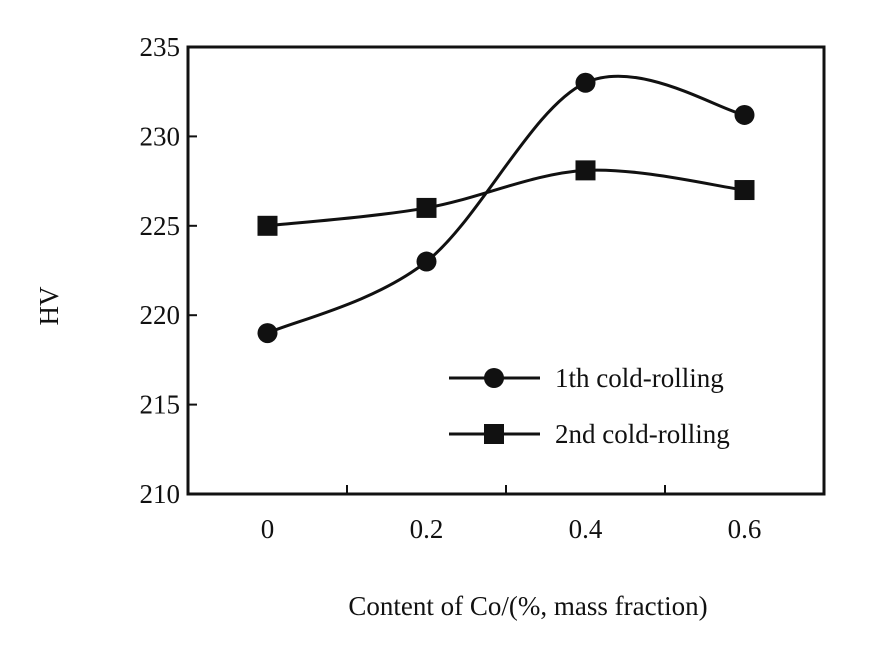 Image resolution: width=881 pixels, height=650 pixels. What do you see at coordinates (49, 305) in the screenshot?
I see `y-axis-title: HV` at bounding box center [49, 305].